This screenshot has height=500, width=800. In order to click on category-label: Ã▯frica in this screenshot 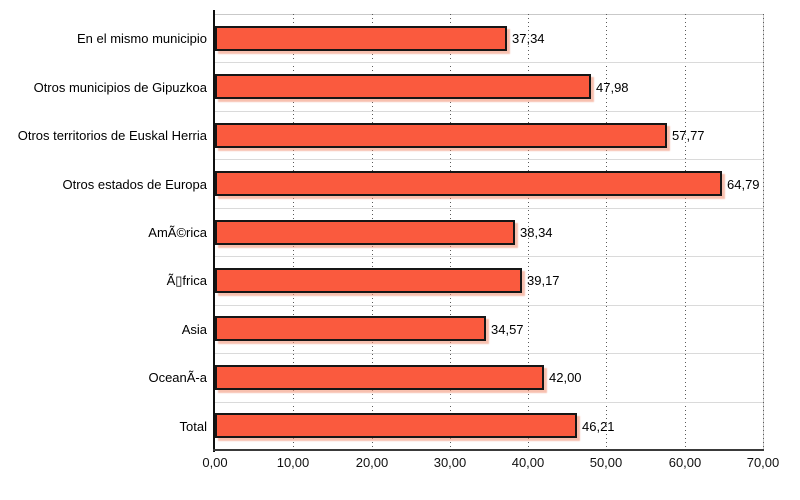, I will do `click(186, 280)`.